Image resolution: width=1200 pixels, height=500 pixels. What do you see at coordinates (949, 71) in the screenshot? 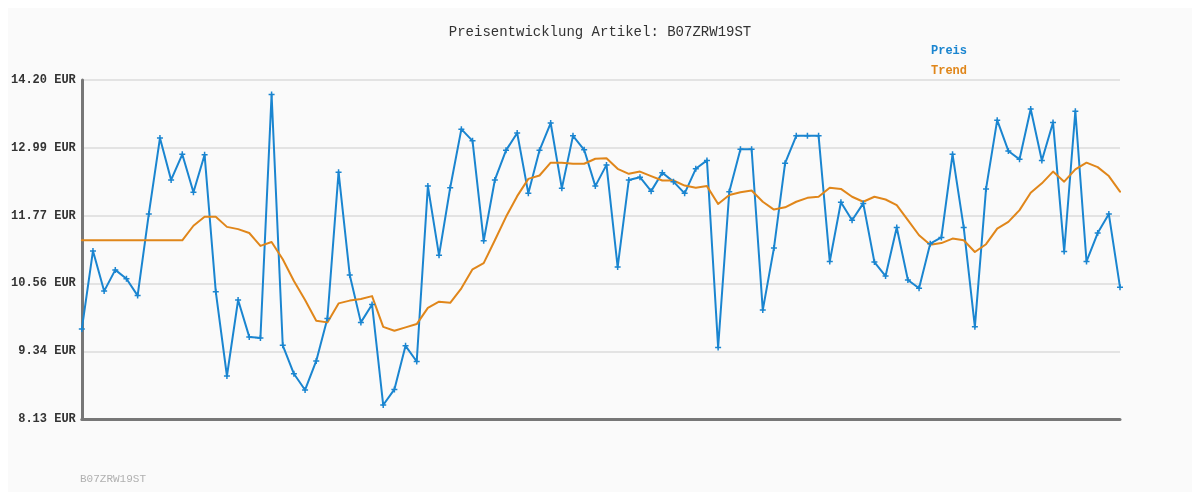
I see `text: Trend` at bounding box center [949, 71].